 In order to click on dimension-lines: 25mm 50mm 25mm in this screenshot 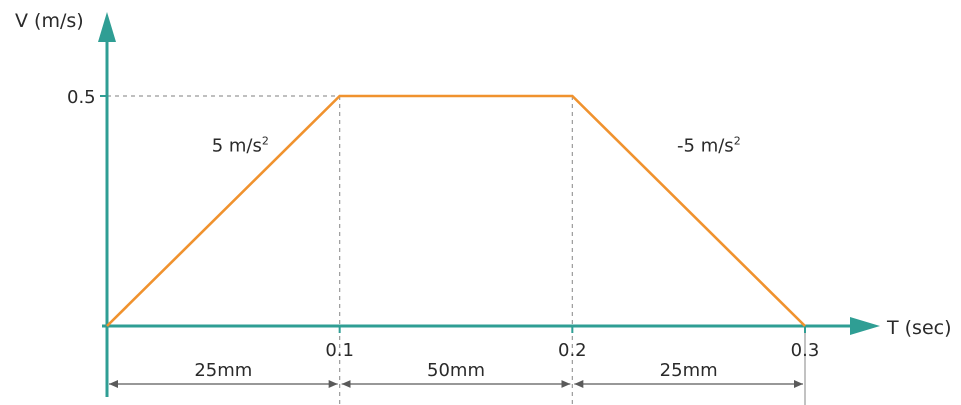, I will do `click(456, 374)`.